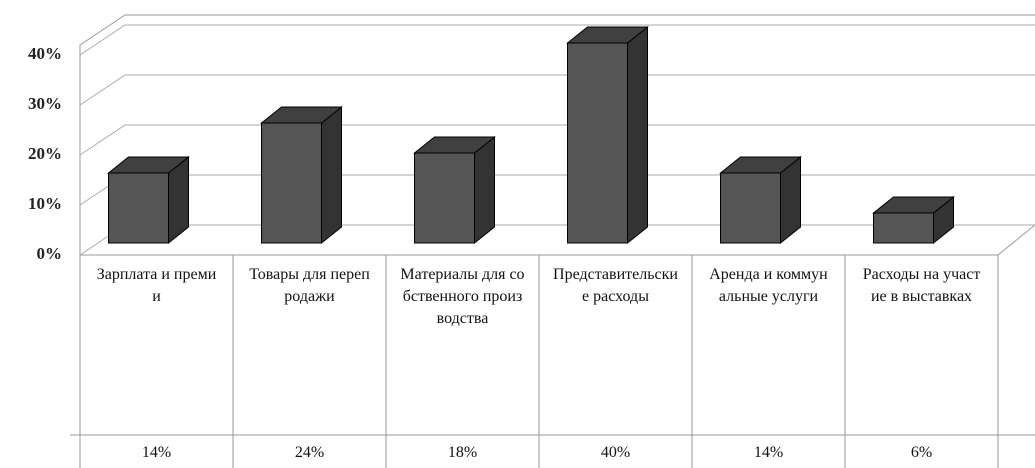 This screenshot has height=468, width=1035. I want to click on data-label: 24%, so click(309, 452).